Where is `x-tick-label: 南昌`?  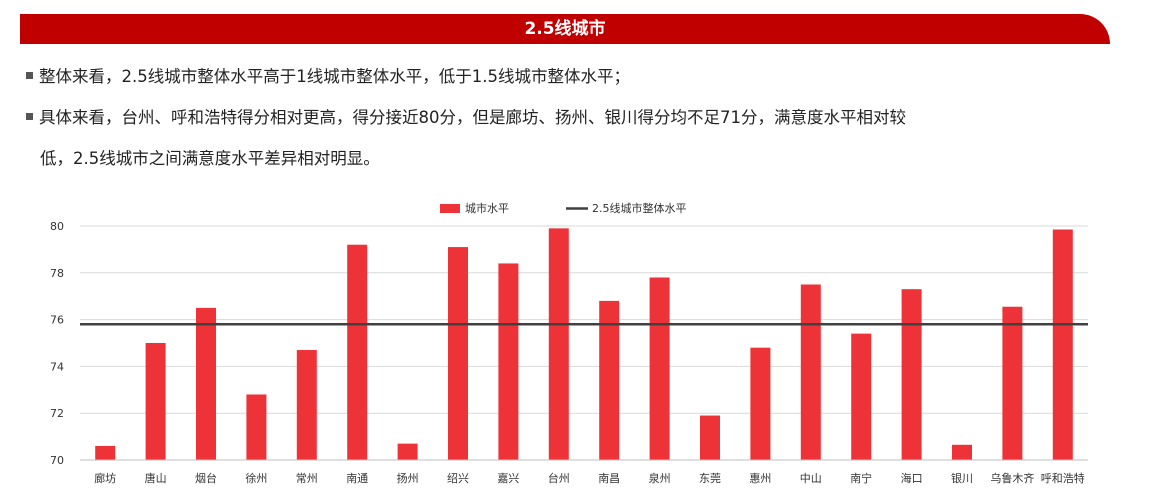
x-tick-label: 南昌 is located at coordinates (609, 478).